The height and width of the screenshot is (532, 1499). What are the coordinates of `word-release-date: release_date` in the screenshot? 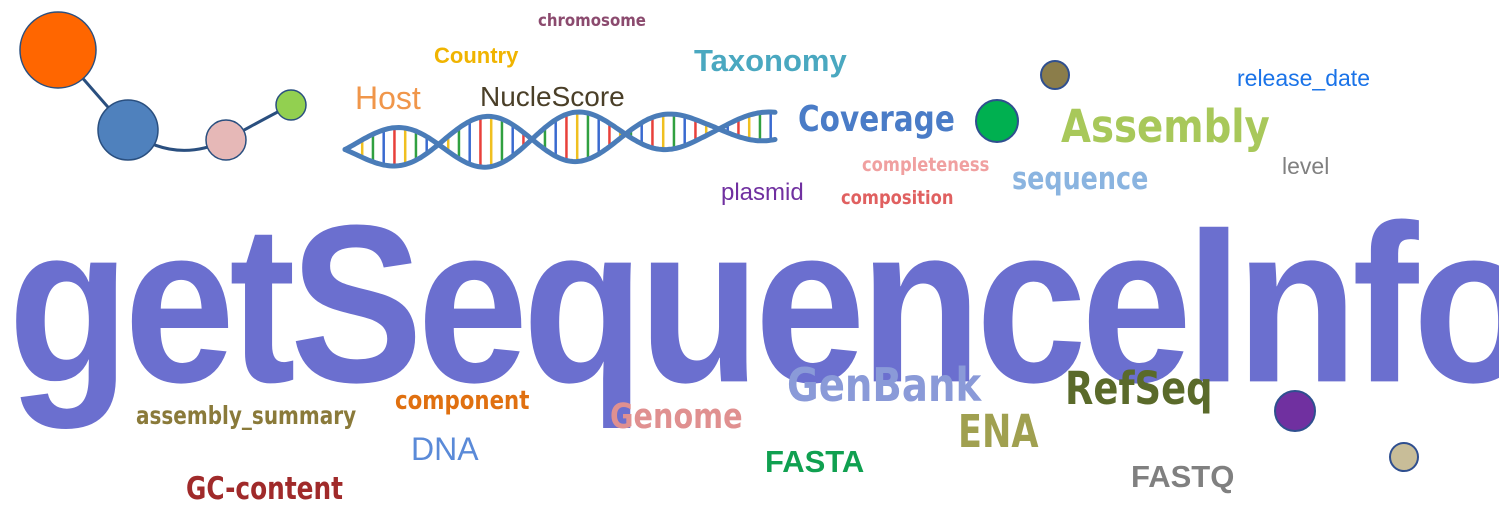 It's located at (1303, 78).